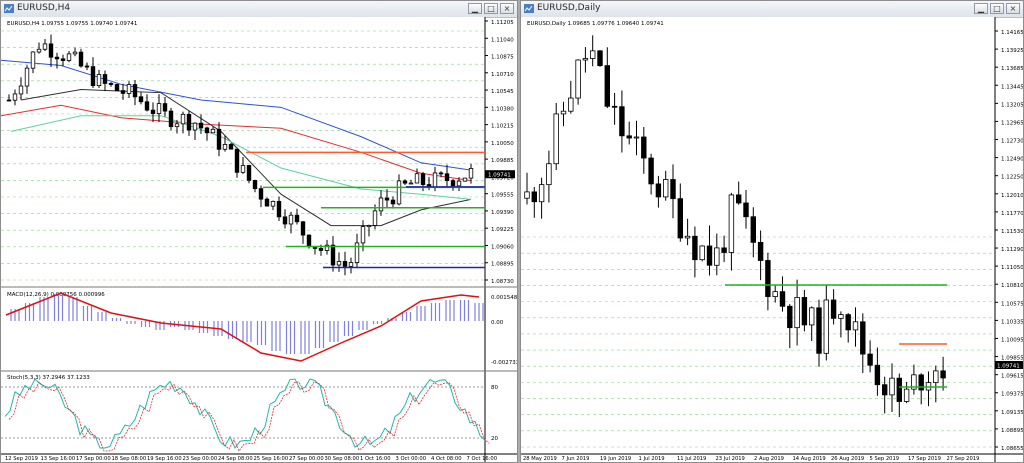 The width and height of the screenshot is (1024, 463). What do you see at coordinates (502, 127) in the screenshot?
I see `price-axis-label: 1.10215` at bounding box center [502, 127].